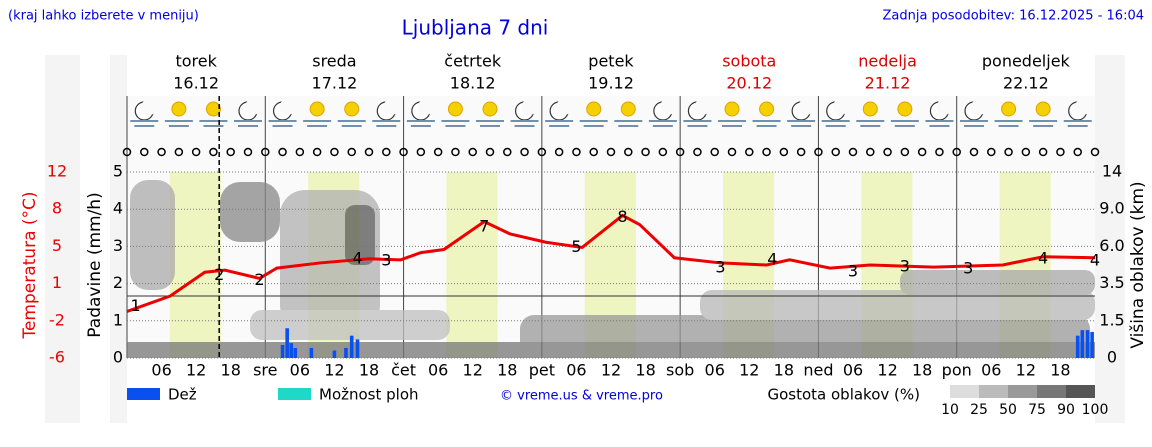 The width and height of the screenshot is (1152, 447). I want to click on precip-tick-label: 5, so click(118, 171).